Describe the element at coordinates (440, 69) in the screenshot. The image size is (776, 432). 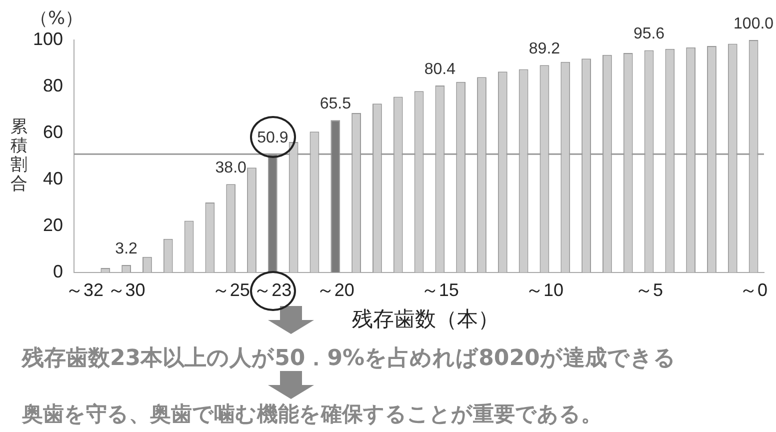
I see `data-label: 80.4` at that location.